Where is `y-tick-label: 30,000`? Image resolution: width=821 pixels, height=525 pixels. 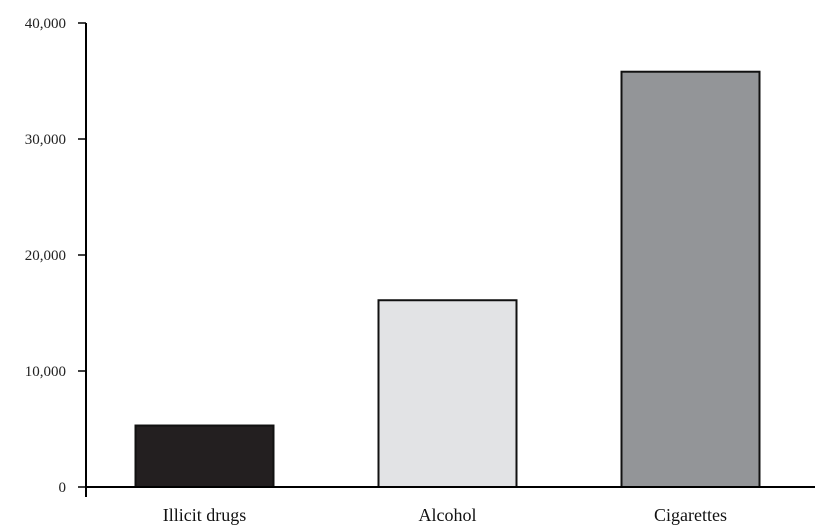
y-tick-label: 30,000 is located at coordinates (45, 140).